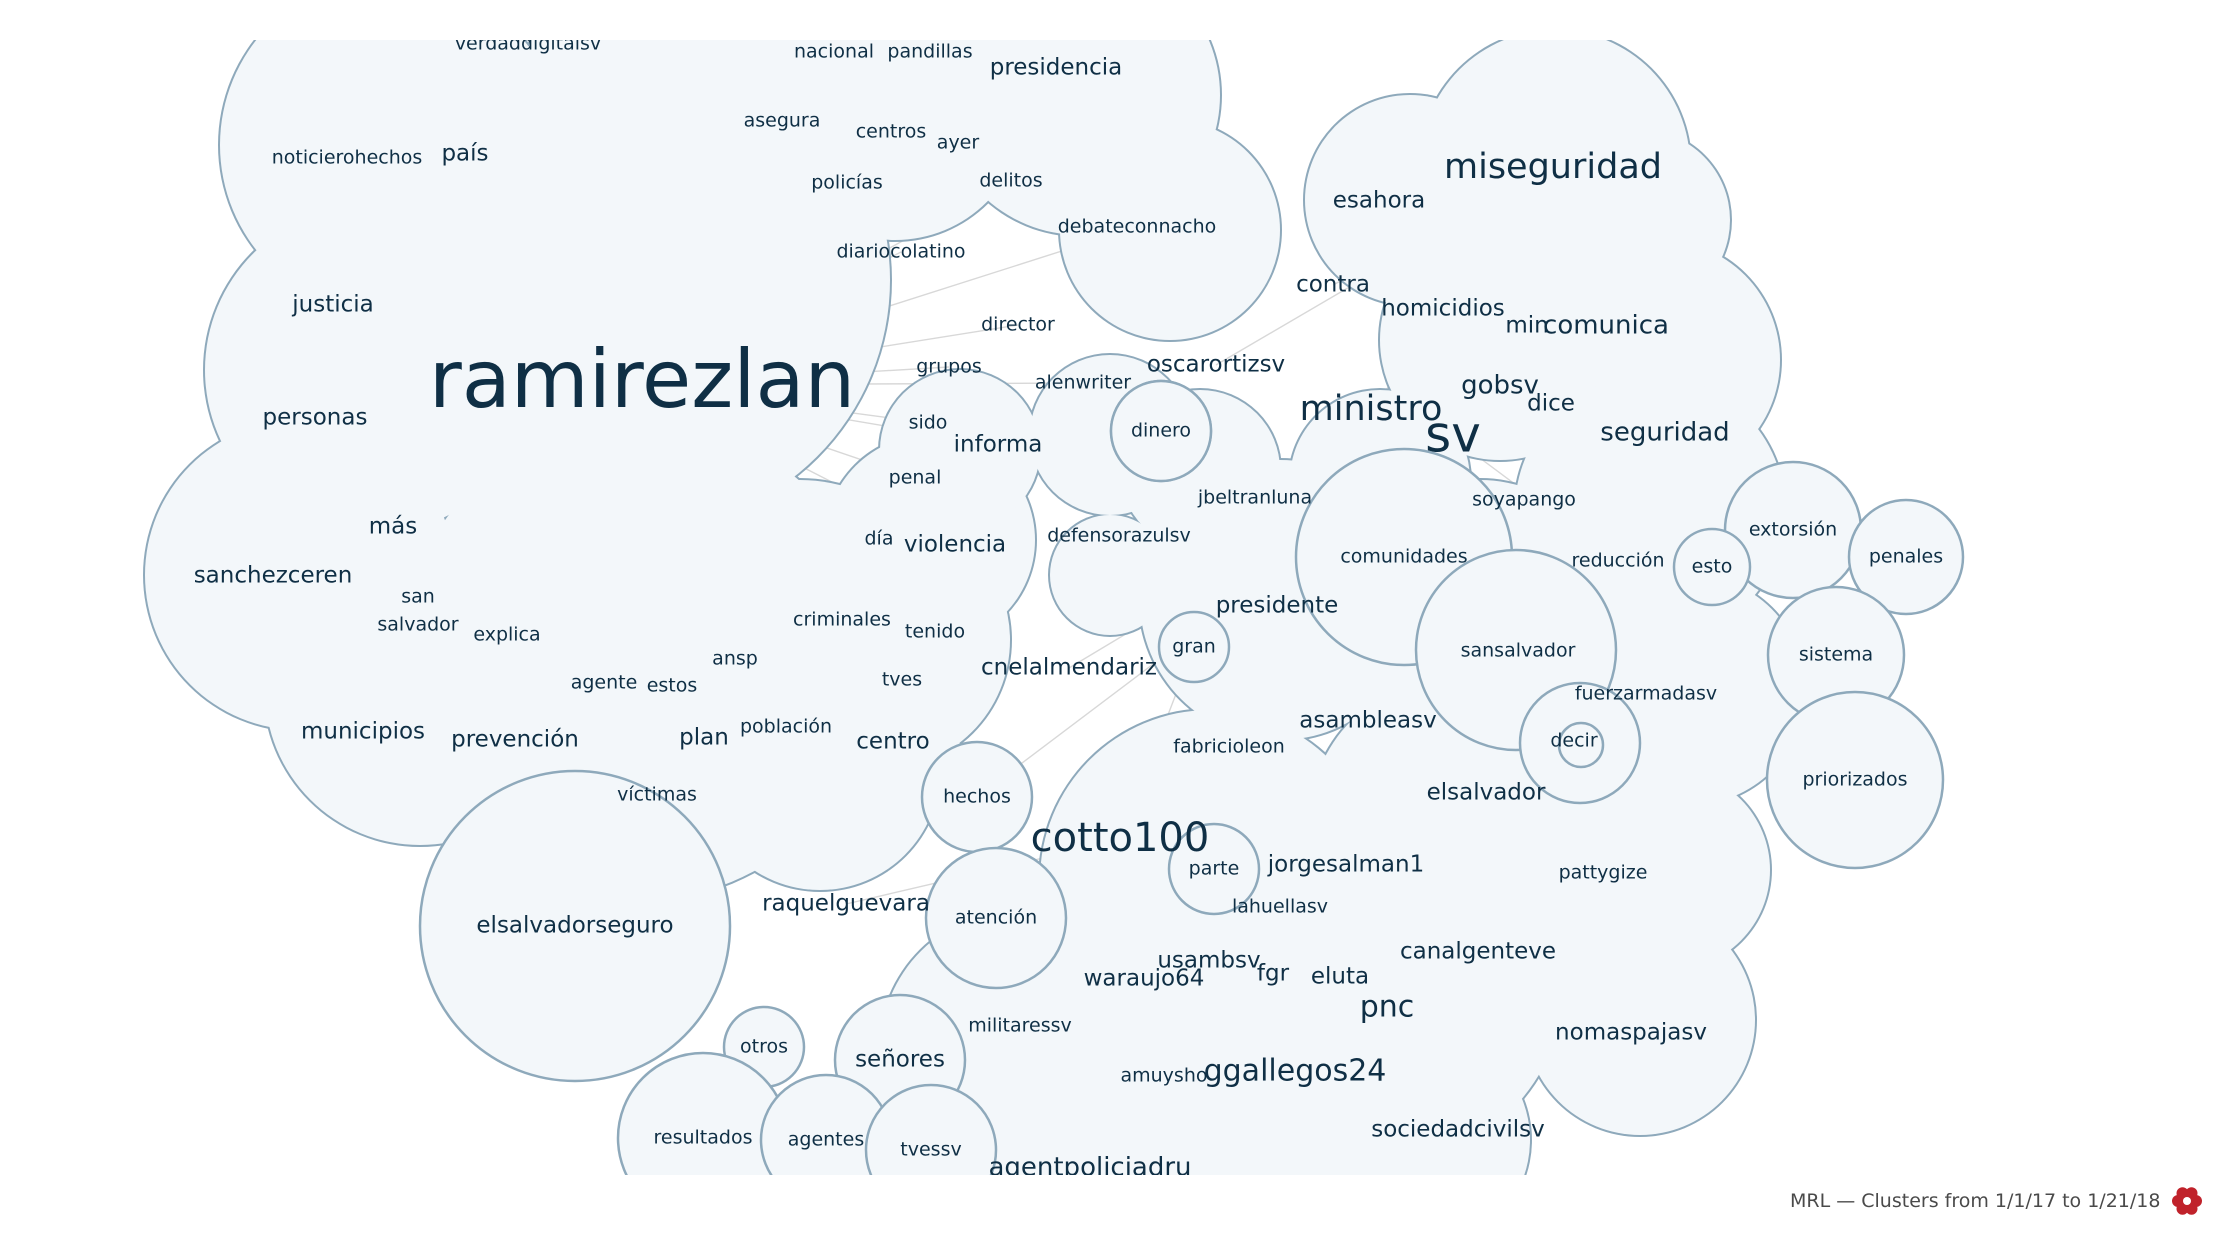 Image resolution: width=2216 pixels, height=1244 pixels. I want to click on word-label: municipios, so click(363, 732).